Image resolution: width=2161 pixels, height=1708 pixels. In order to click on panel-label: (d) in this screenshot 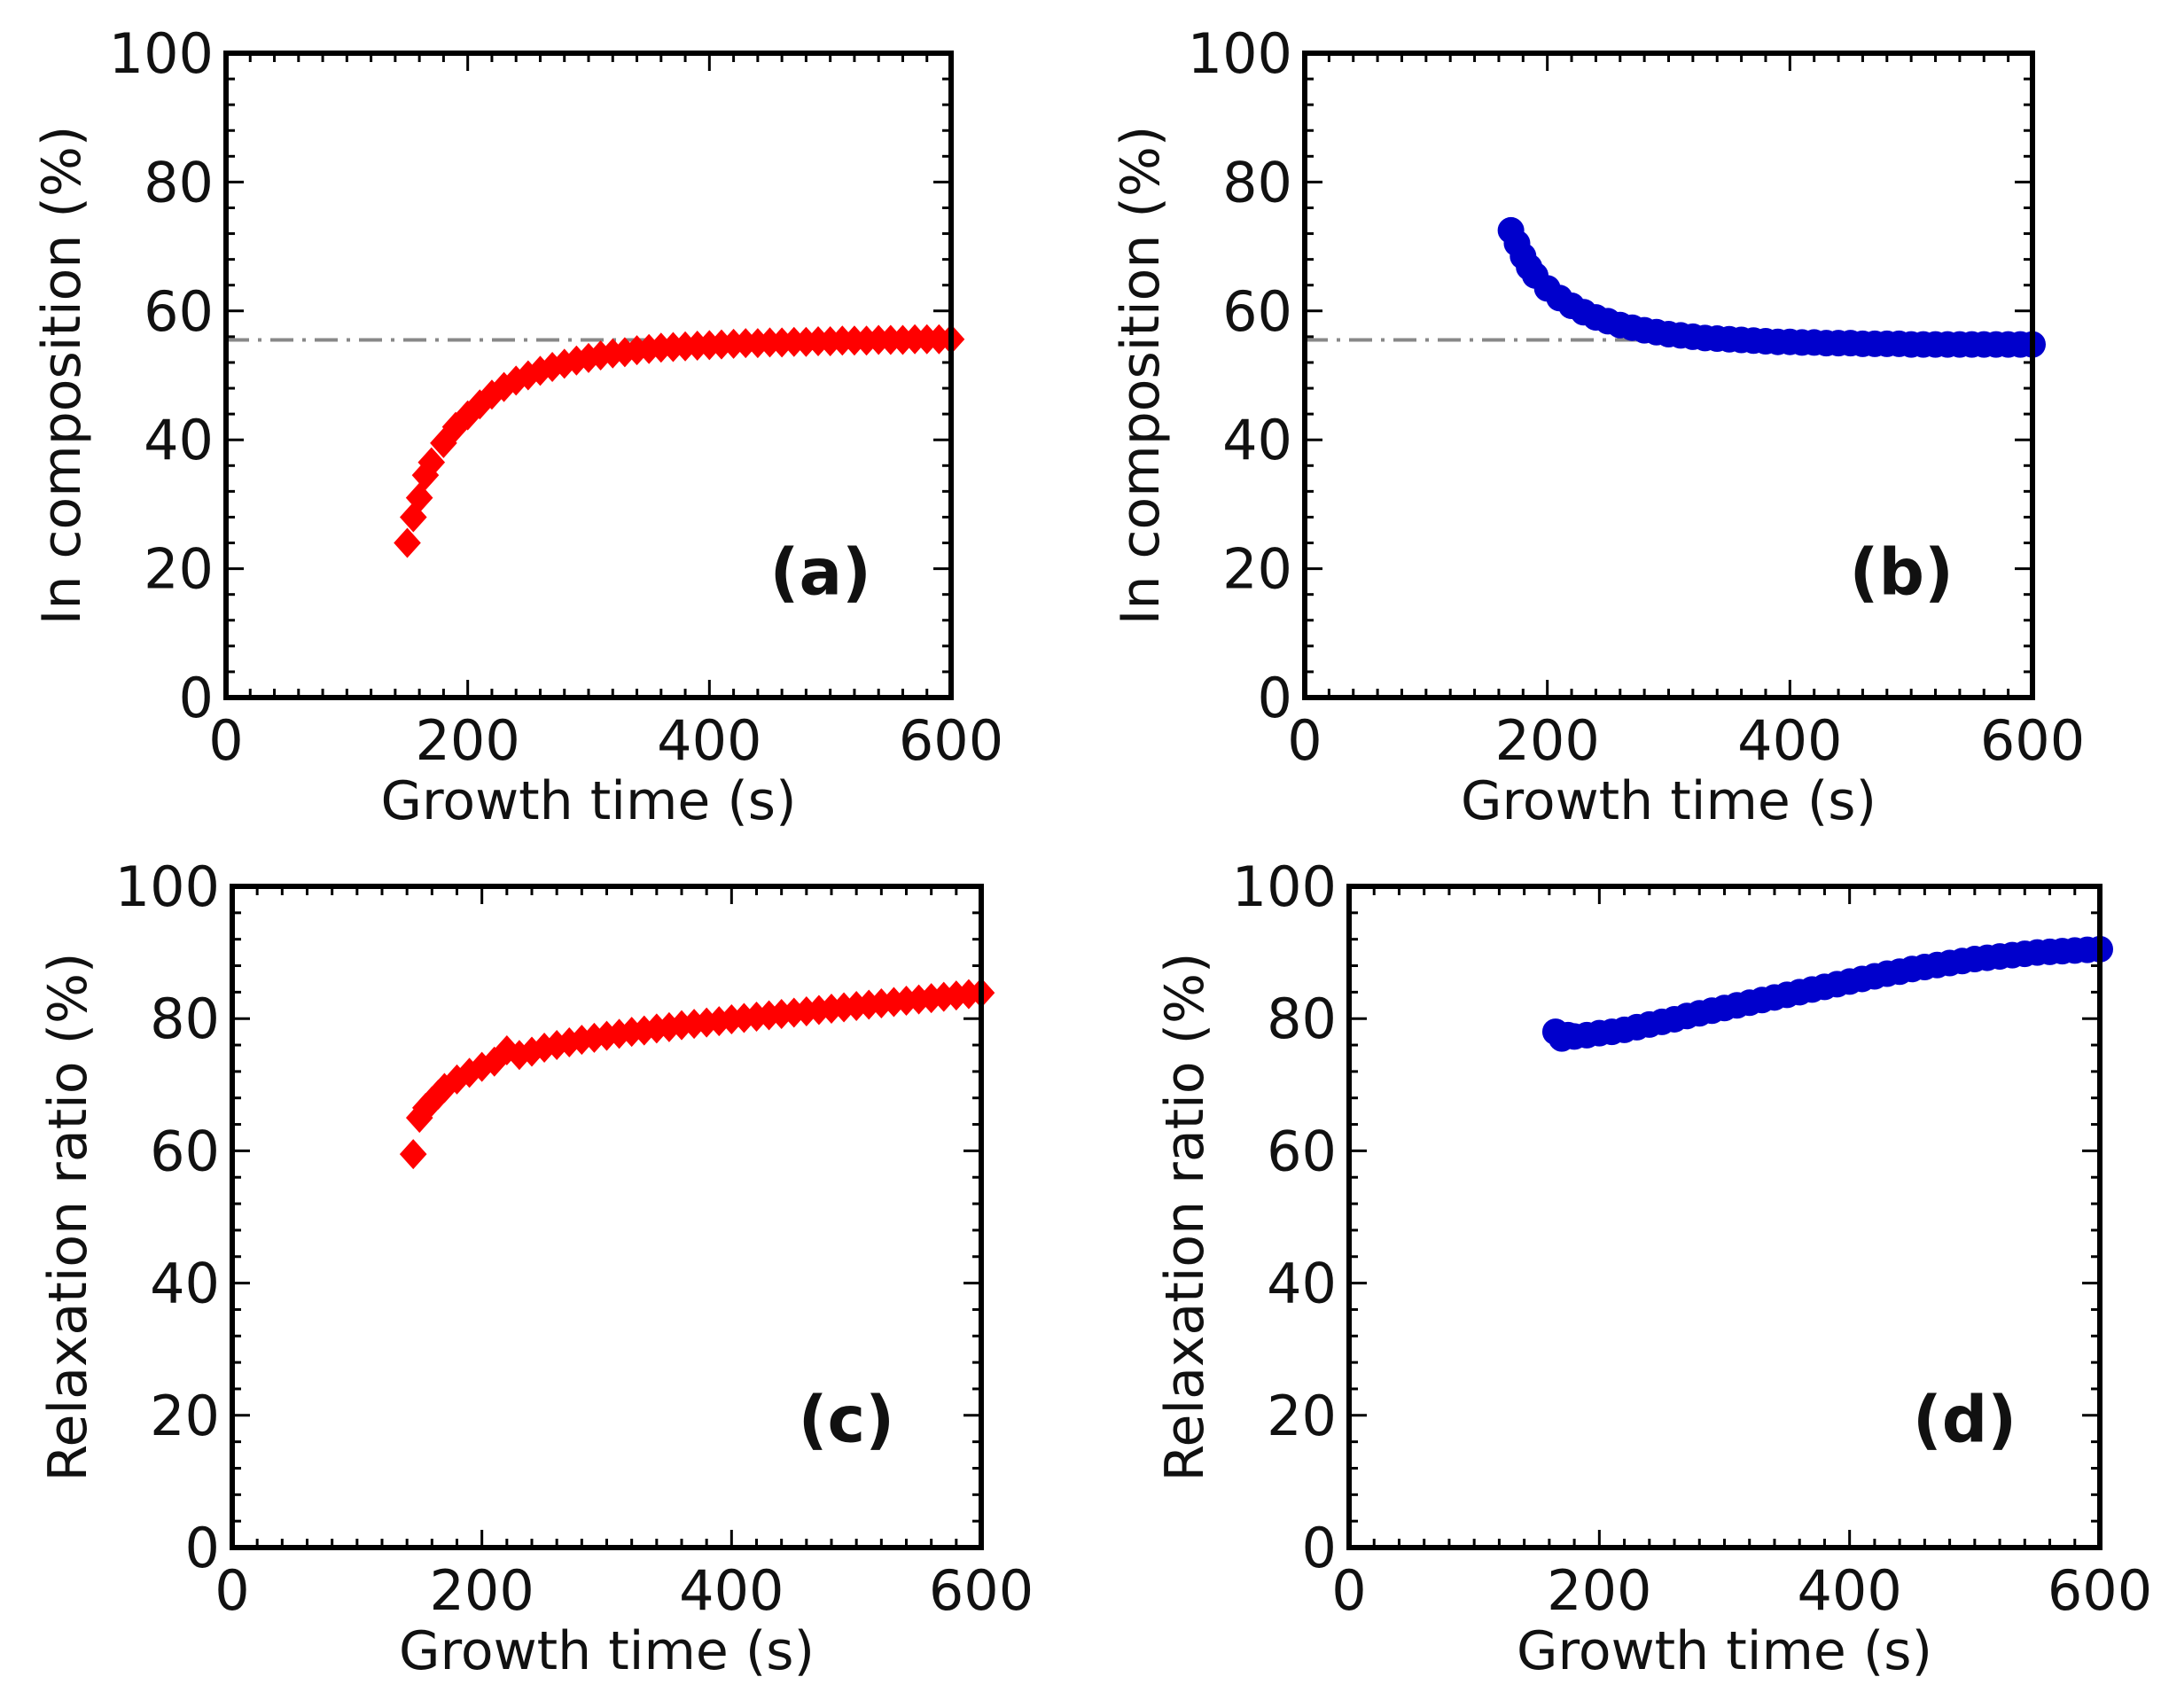, I will do `click(1965, 1420)`.